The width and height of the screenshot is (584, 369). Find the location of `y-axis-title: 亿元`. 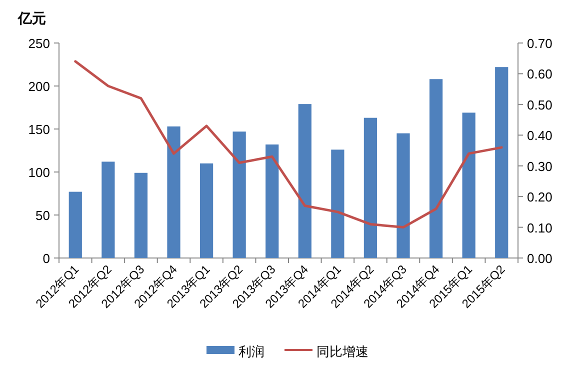

y-axis-title: 亿元 is located at coordinates (31, 18).